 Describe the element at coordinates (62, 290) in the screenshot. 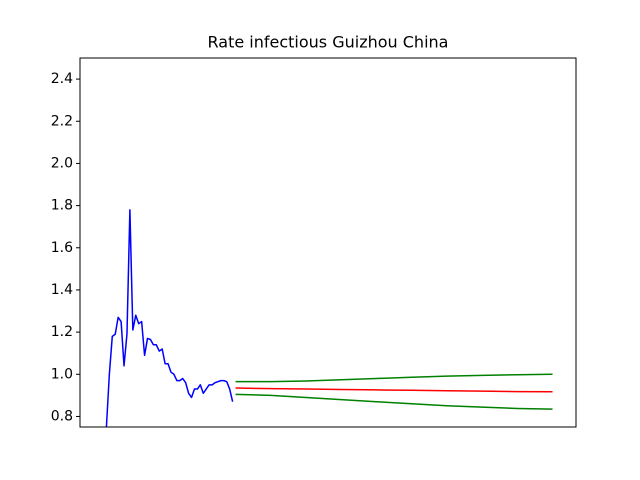

I see `y-tick-label: 1.4` at that location.